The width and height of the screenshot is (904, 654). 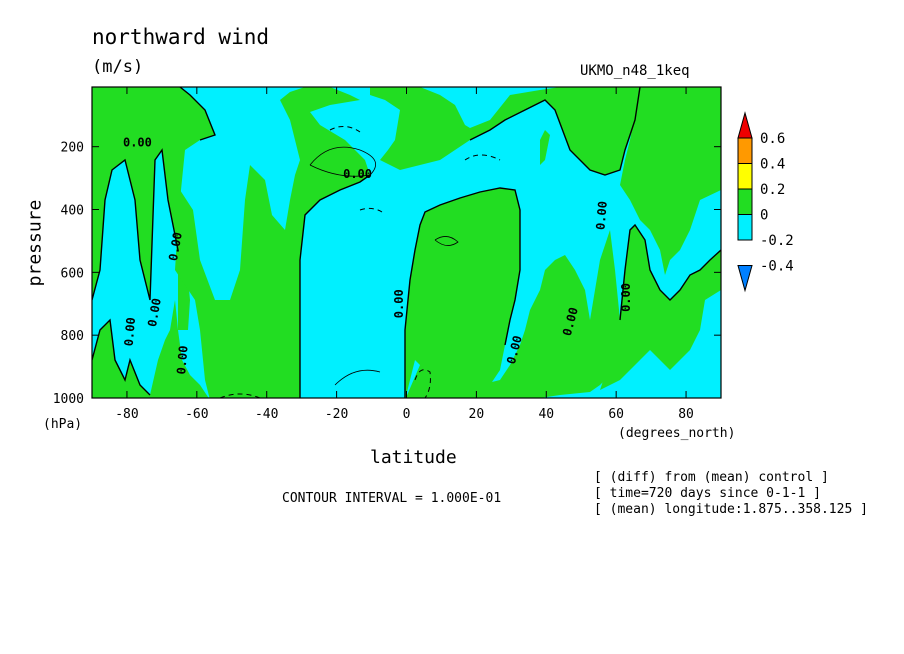 I want to click on model-name: UKMO_n48_1keq, so click(x=635, y=71).